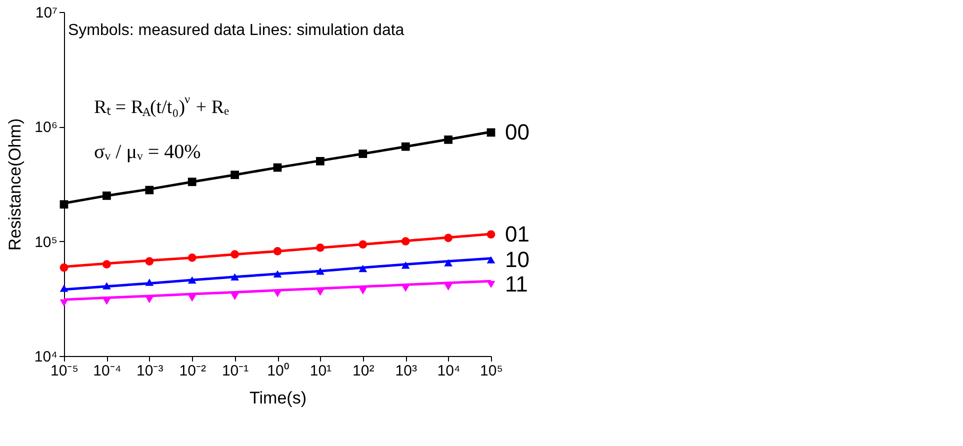  I want to click on x-tick-label: 10⁻², so click(192, 371).